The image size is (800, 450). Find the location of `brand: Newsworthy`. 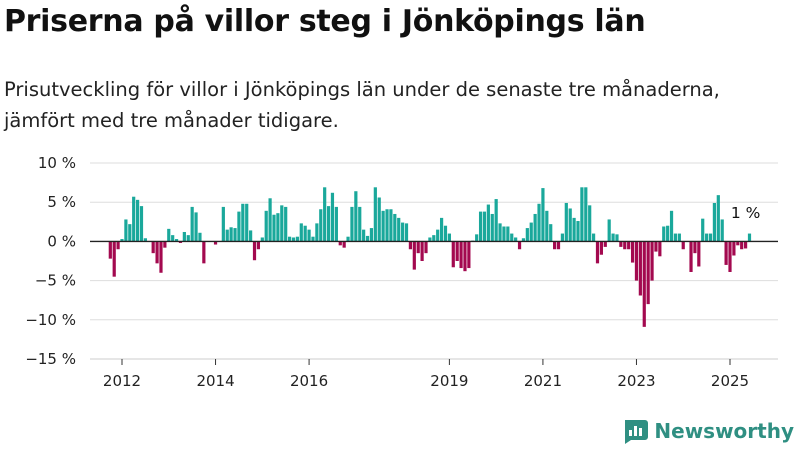

brand: Newsworthy is located at coordinates (708, 431).